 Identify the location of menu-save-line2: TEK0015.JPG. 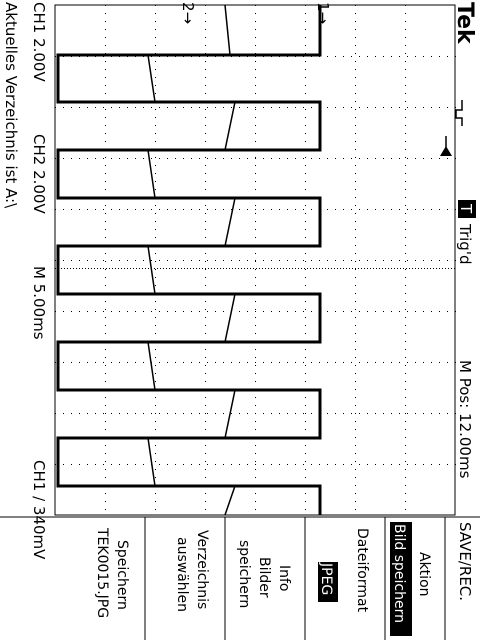
(102, 572).